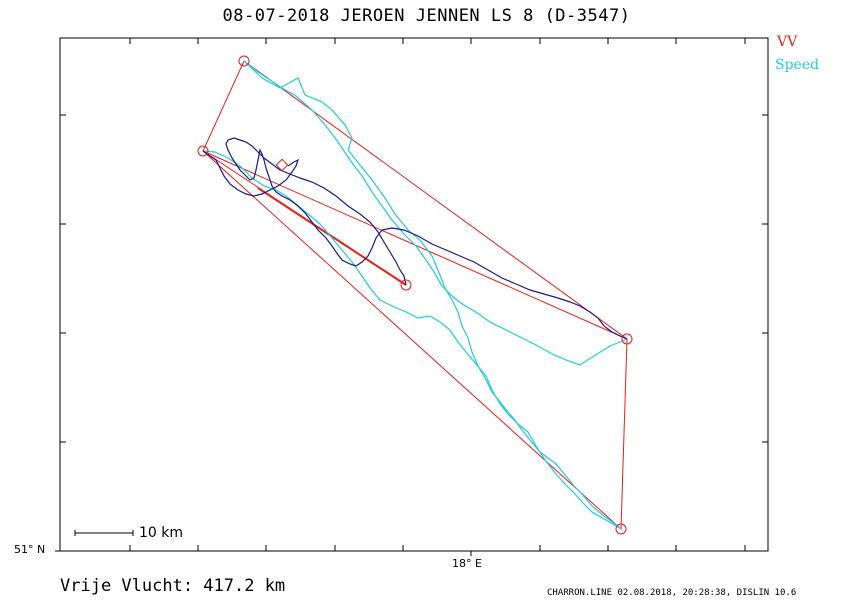 This screenshot has width=853, height=603. What do you see at coordinates (161, 533) in the screenshot?
I see `scale-bar-label: 10 km` at bounding box center [161, 533].